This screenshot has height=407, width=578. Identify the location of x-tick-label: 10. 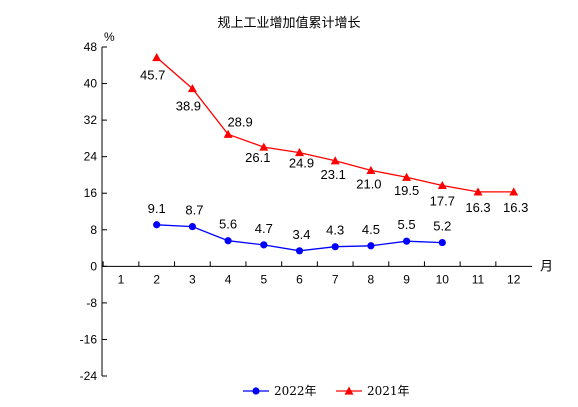
(443, 279).